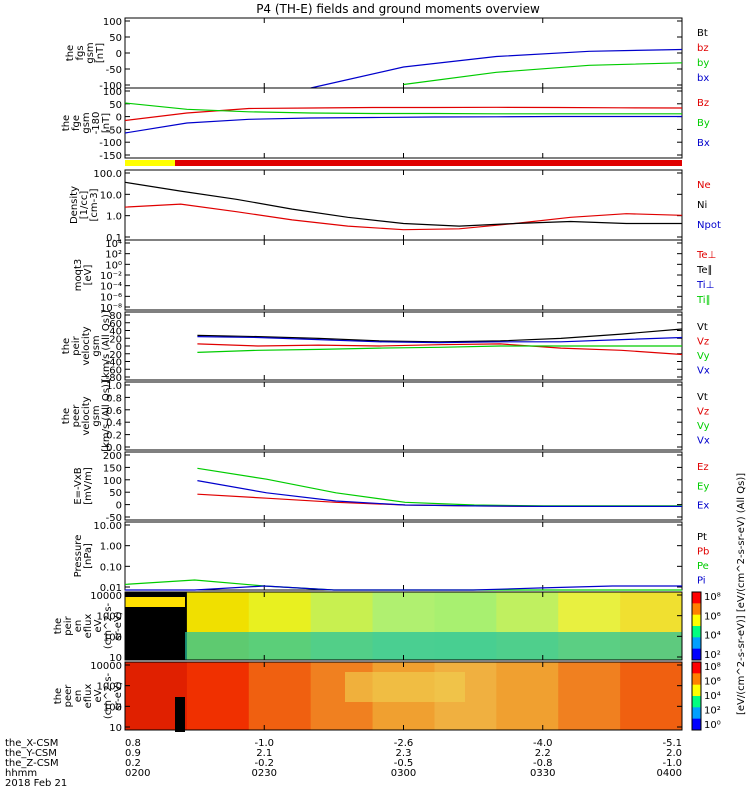 This screenshot has height=800, width=750. What do you see at coordinates (107, 526) in the screenshot?
I see `y-tick-label: 10.00` at bounding box center [107, 526].